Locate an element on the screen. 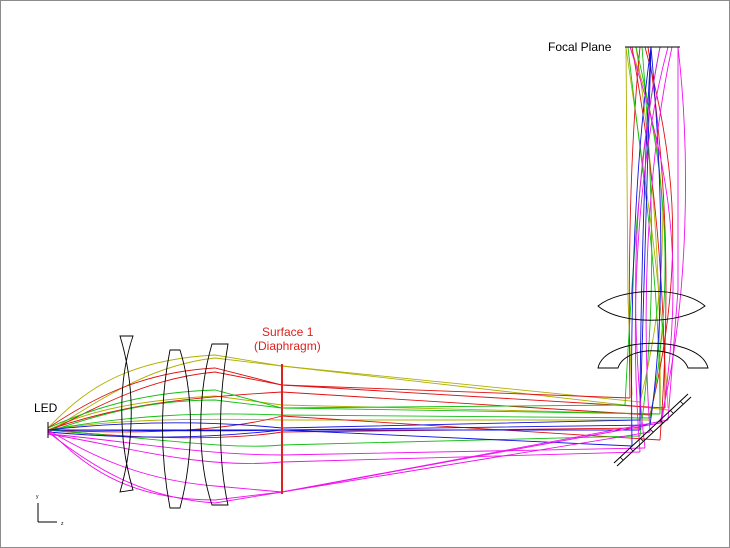  lens-meniscus-outer is located at coordinates (653, 355).